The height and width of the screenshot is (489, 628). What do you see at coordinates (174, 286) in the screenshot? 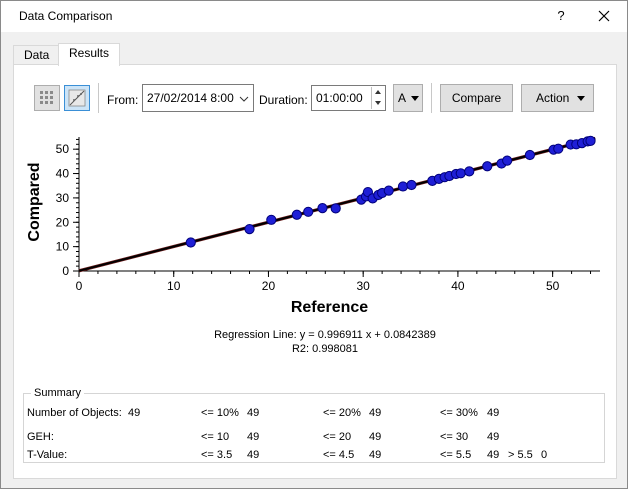
I see `x-tick-label: 10` at bounding box center [174, 286].